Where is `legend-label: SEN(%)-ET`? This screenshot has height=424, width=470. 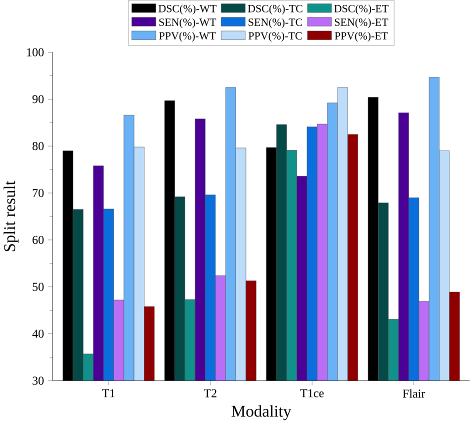 legend-label: SEN(%)-ET is located at coordinates (361, 23).